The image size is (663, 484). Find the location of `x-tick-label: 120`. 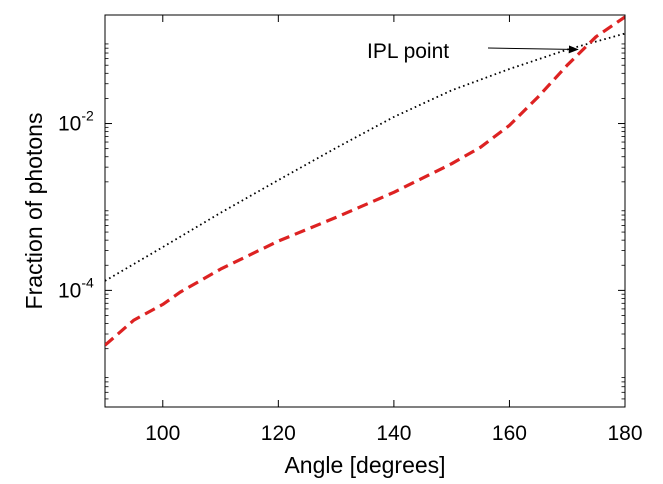

x-tick-label: 120 is located at coordinates (278, 433).